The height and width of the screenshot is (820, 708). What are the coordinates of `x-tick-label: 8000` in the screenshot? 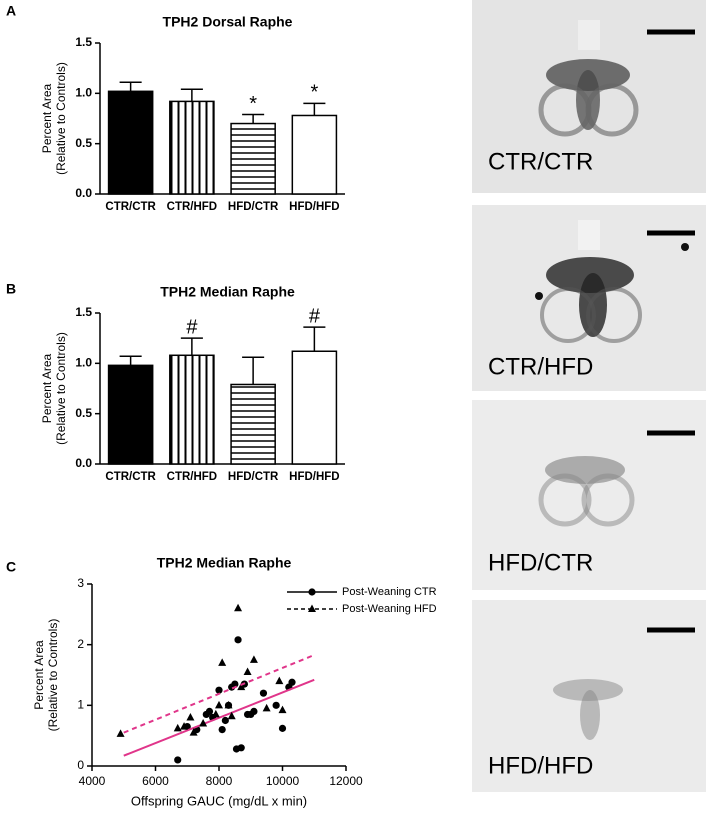 It's located at (219, 781).